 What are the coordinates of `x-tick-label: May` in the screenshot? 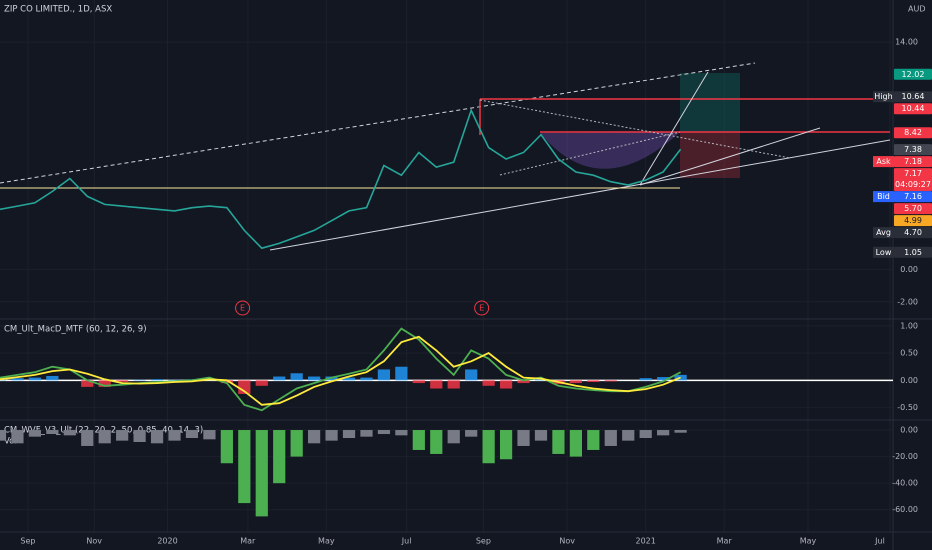 It's located at (808, 541).